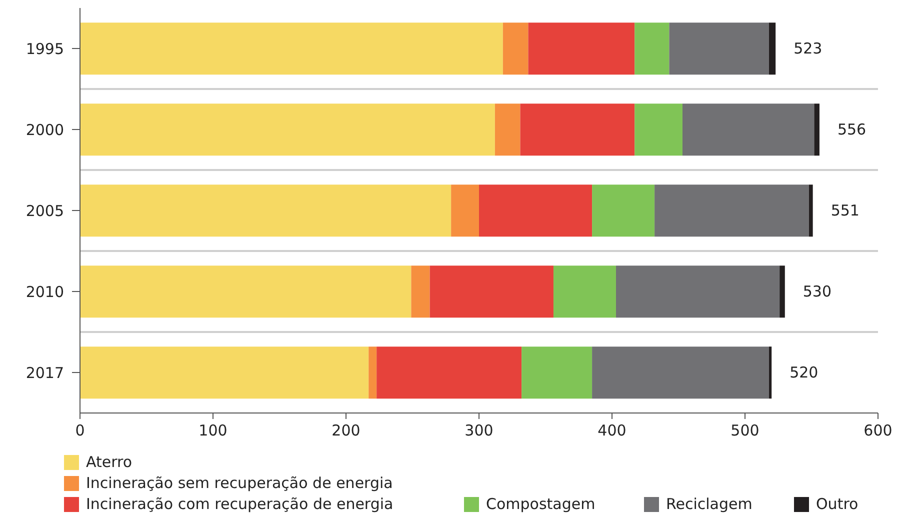  I want to click on total-label: 551, so click(845, 211).